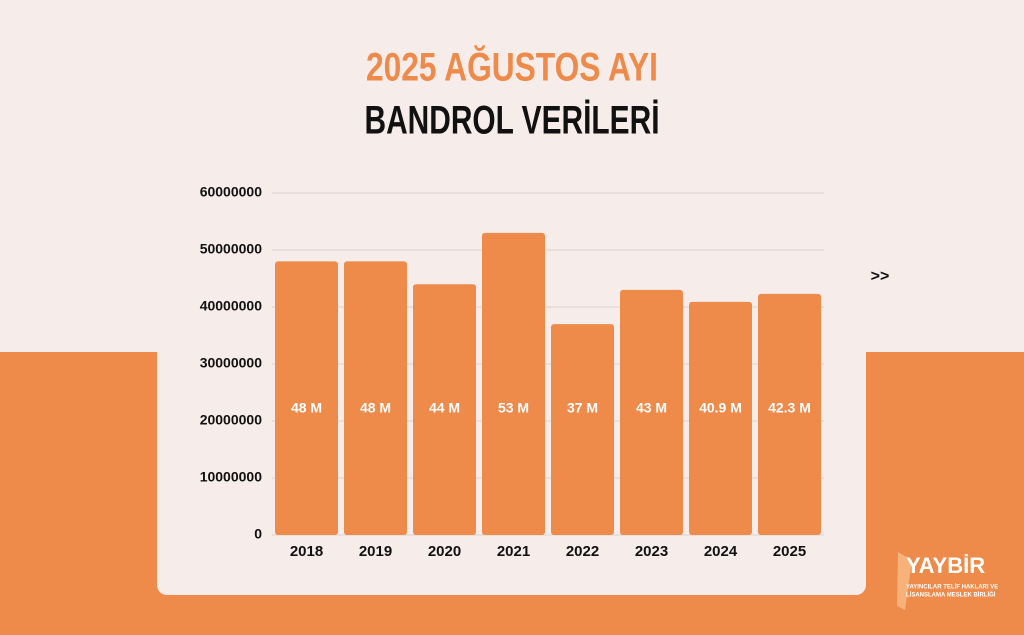 The image size is (1024, 635). I want to click on value-label: 44 M, so click(444, 408).